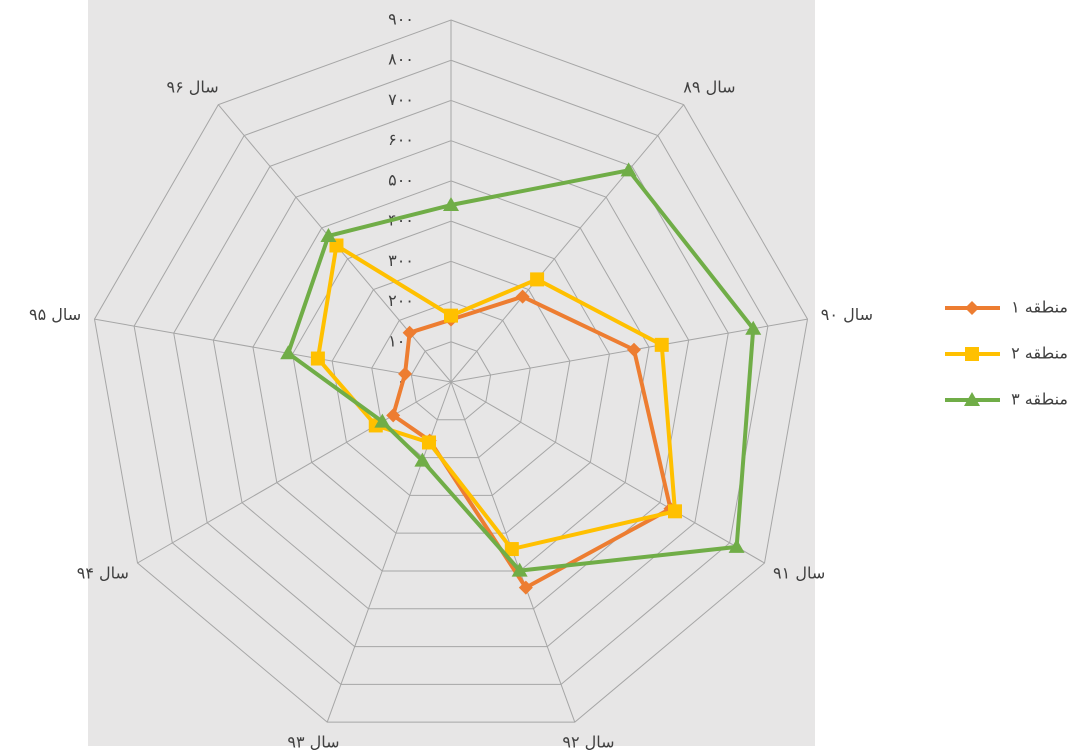 This screenshot has width=1075, height=751. Describe the element at coordinates (401, 260) in the screenshot. I see `r-tick-label: ۳۰۰` at that location.